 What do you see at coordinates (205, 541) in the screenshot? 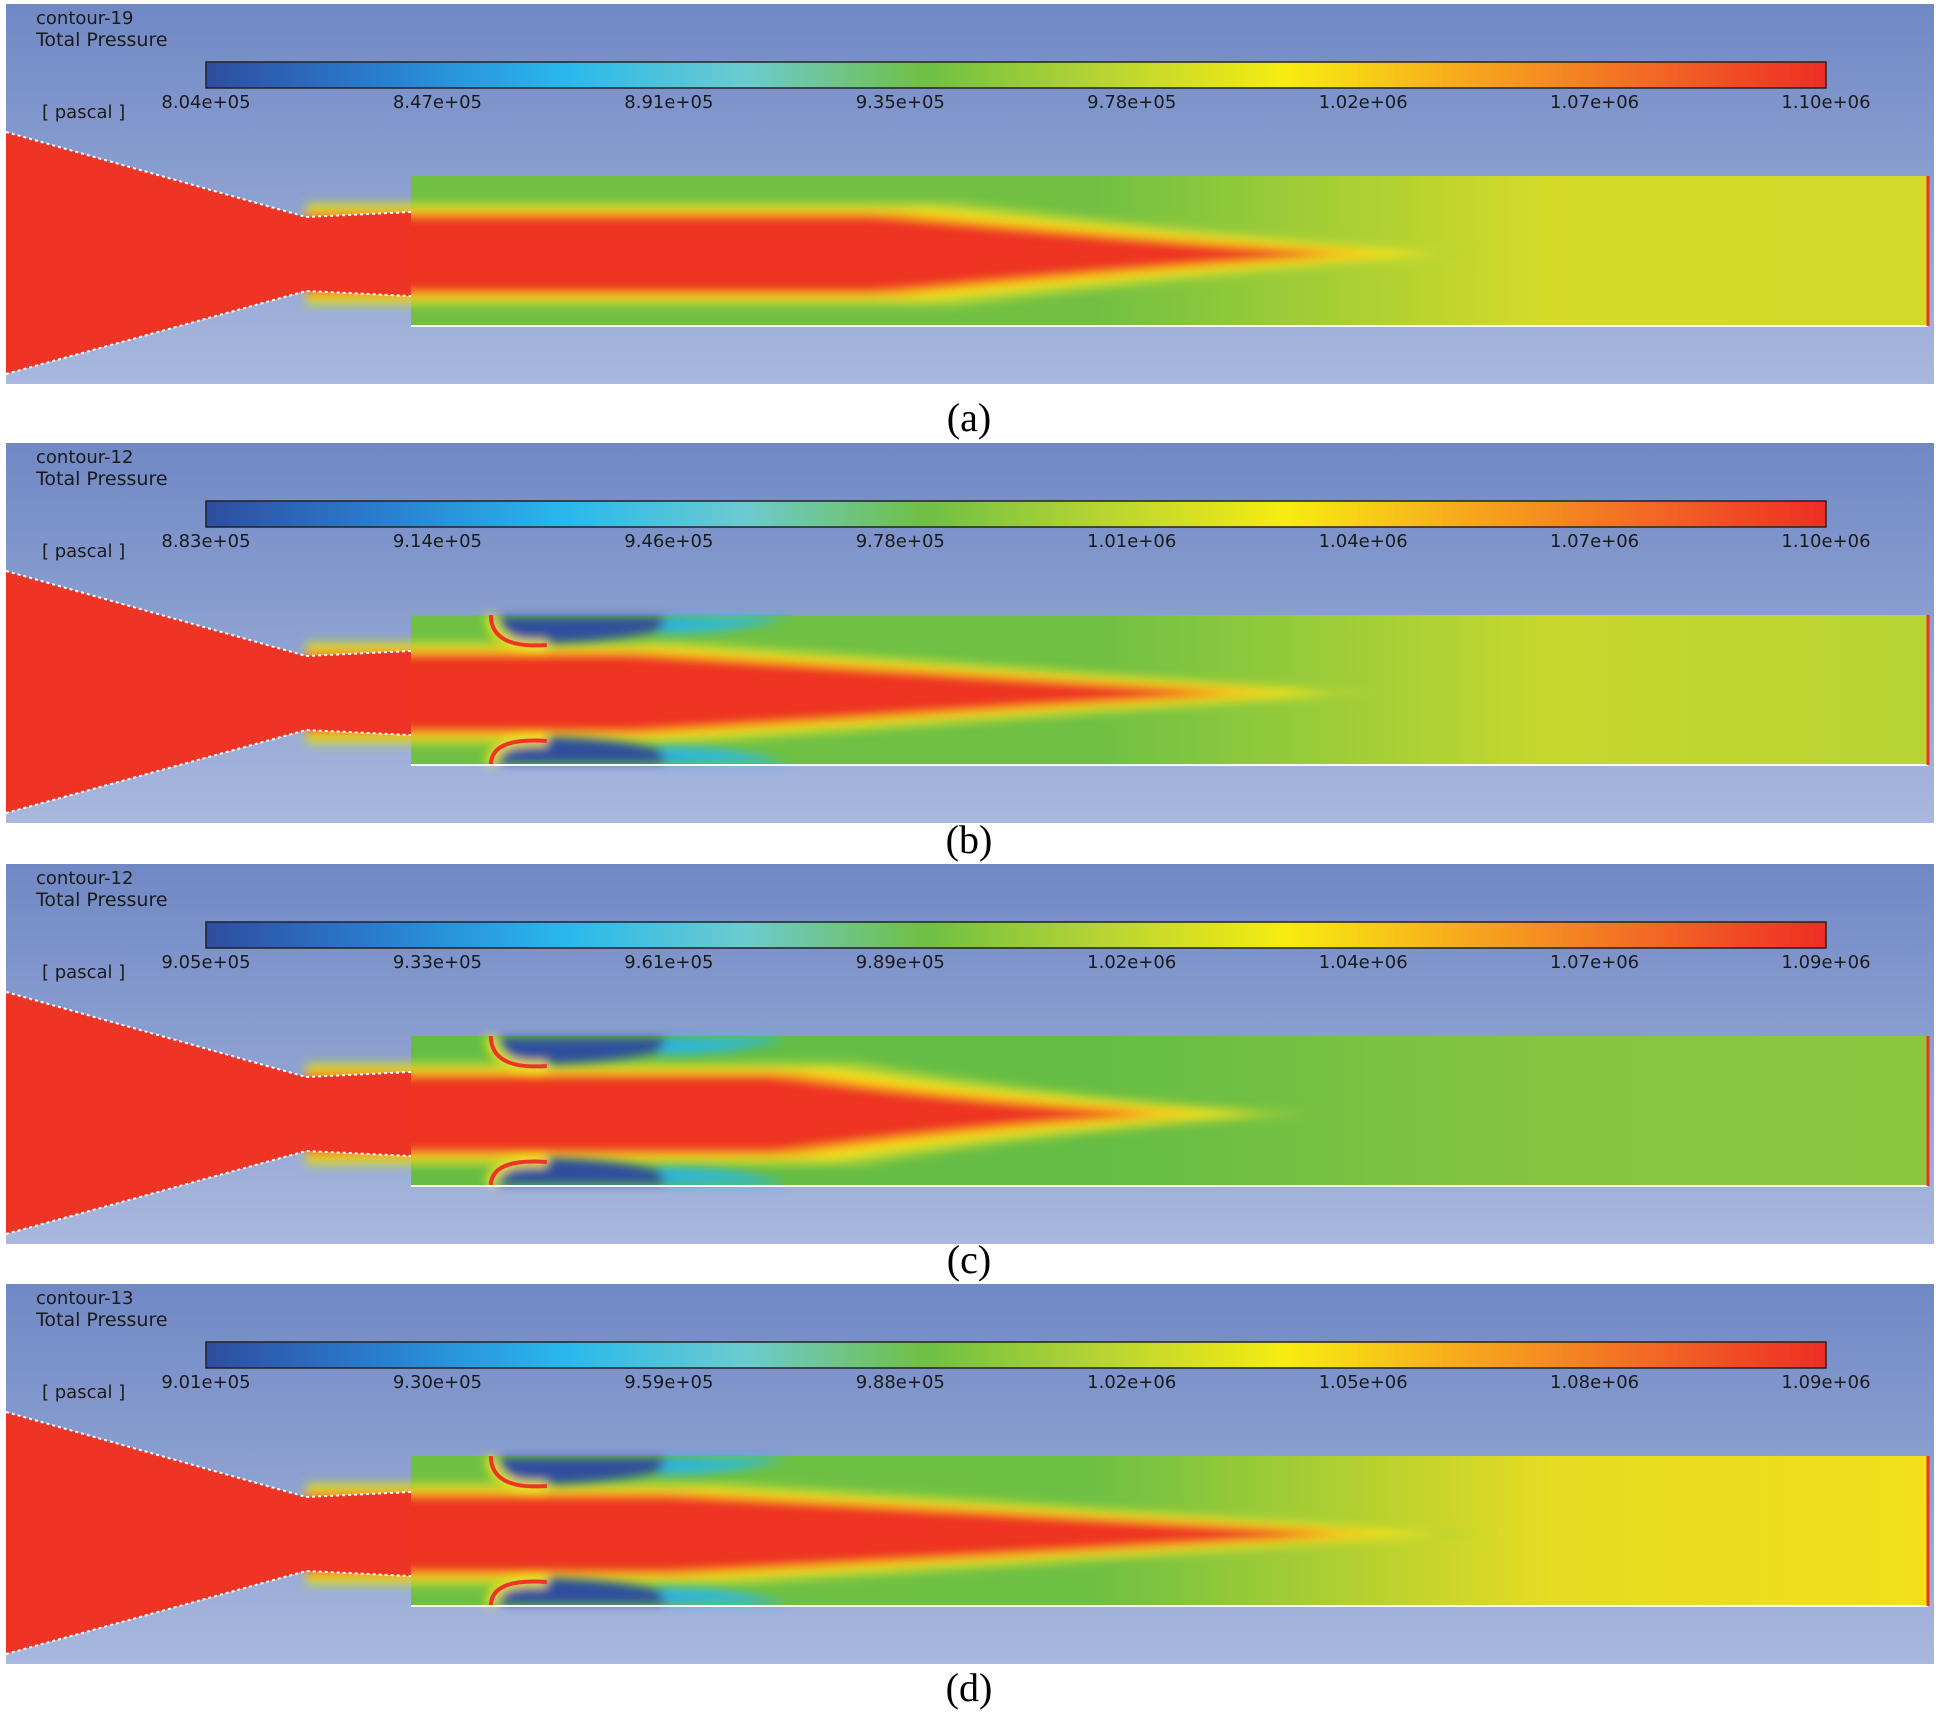
I see `colorbar-tick-label: 8.83e+05` at bounding box center [205, 541].